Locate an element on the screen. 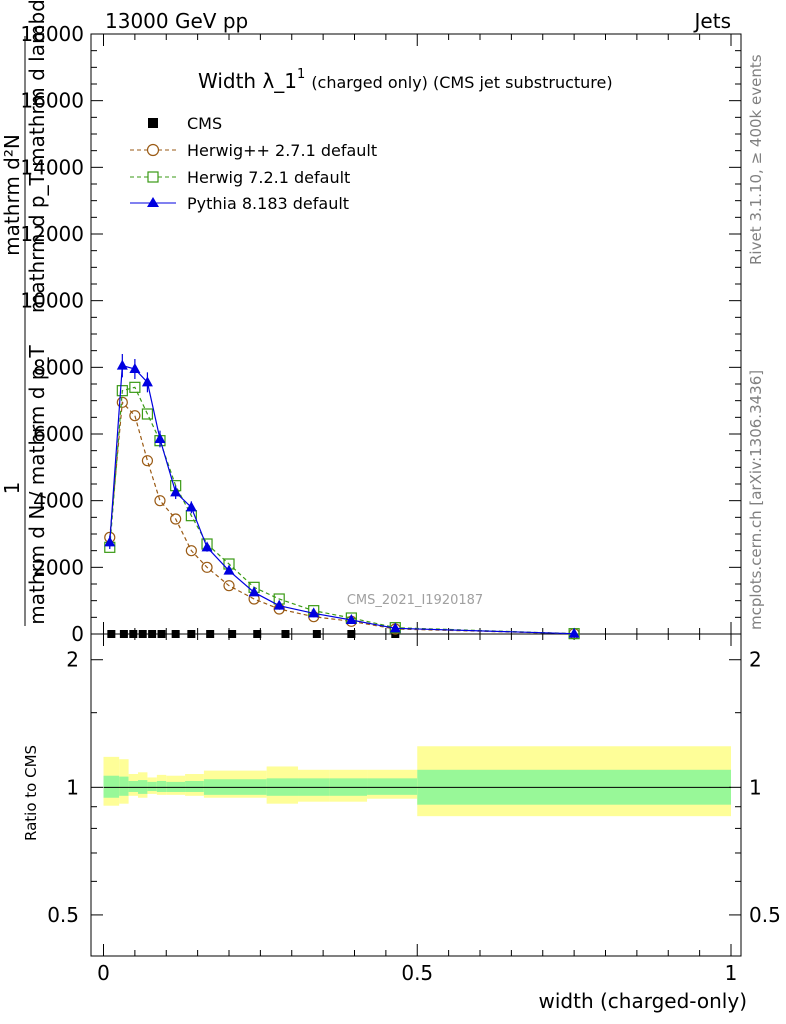 The image size is (786, 1024). main-ytick-label: 4000 is located at coordinates (58, 501).